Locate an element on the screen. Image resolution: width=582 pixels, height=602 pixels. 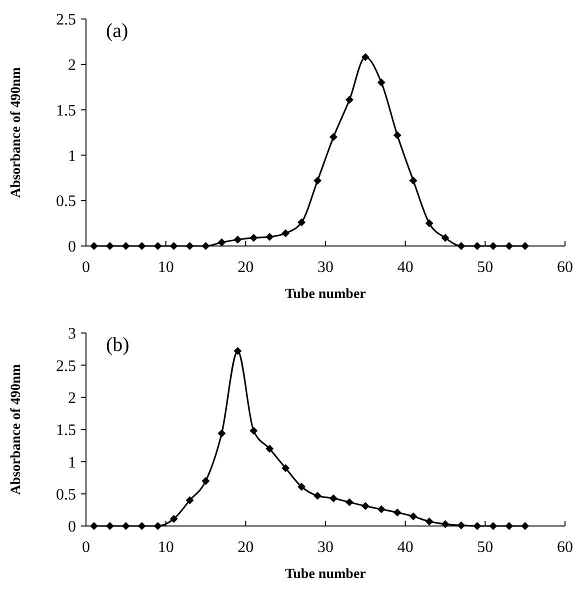
y-tick-label: 3 is located at coordinates (72, 334).